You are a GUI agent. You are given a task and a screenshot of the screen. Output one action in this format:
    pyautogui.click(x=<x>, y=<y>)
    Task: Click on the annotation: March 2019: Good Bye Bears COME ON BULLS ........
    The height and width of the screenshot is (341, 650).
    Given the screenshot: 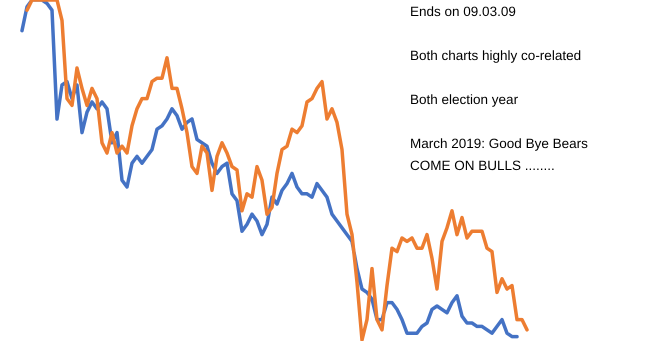 What is the action you would take?
    pyautogui.click(x=499, y=154)
    